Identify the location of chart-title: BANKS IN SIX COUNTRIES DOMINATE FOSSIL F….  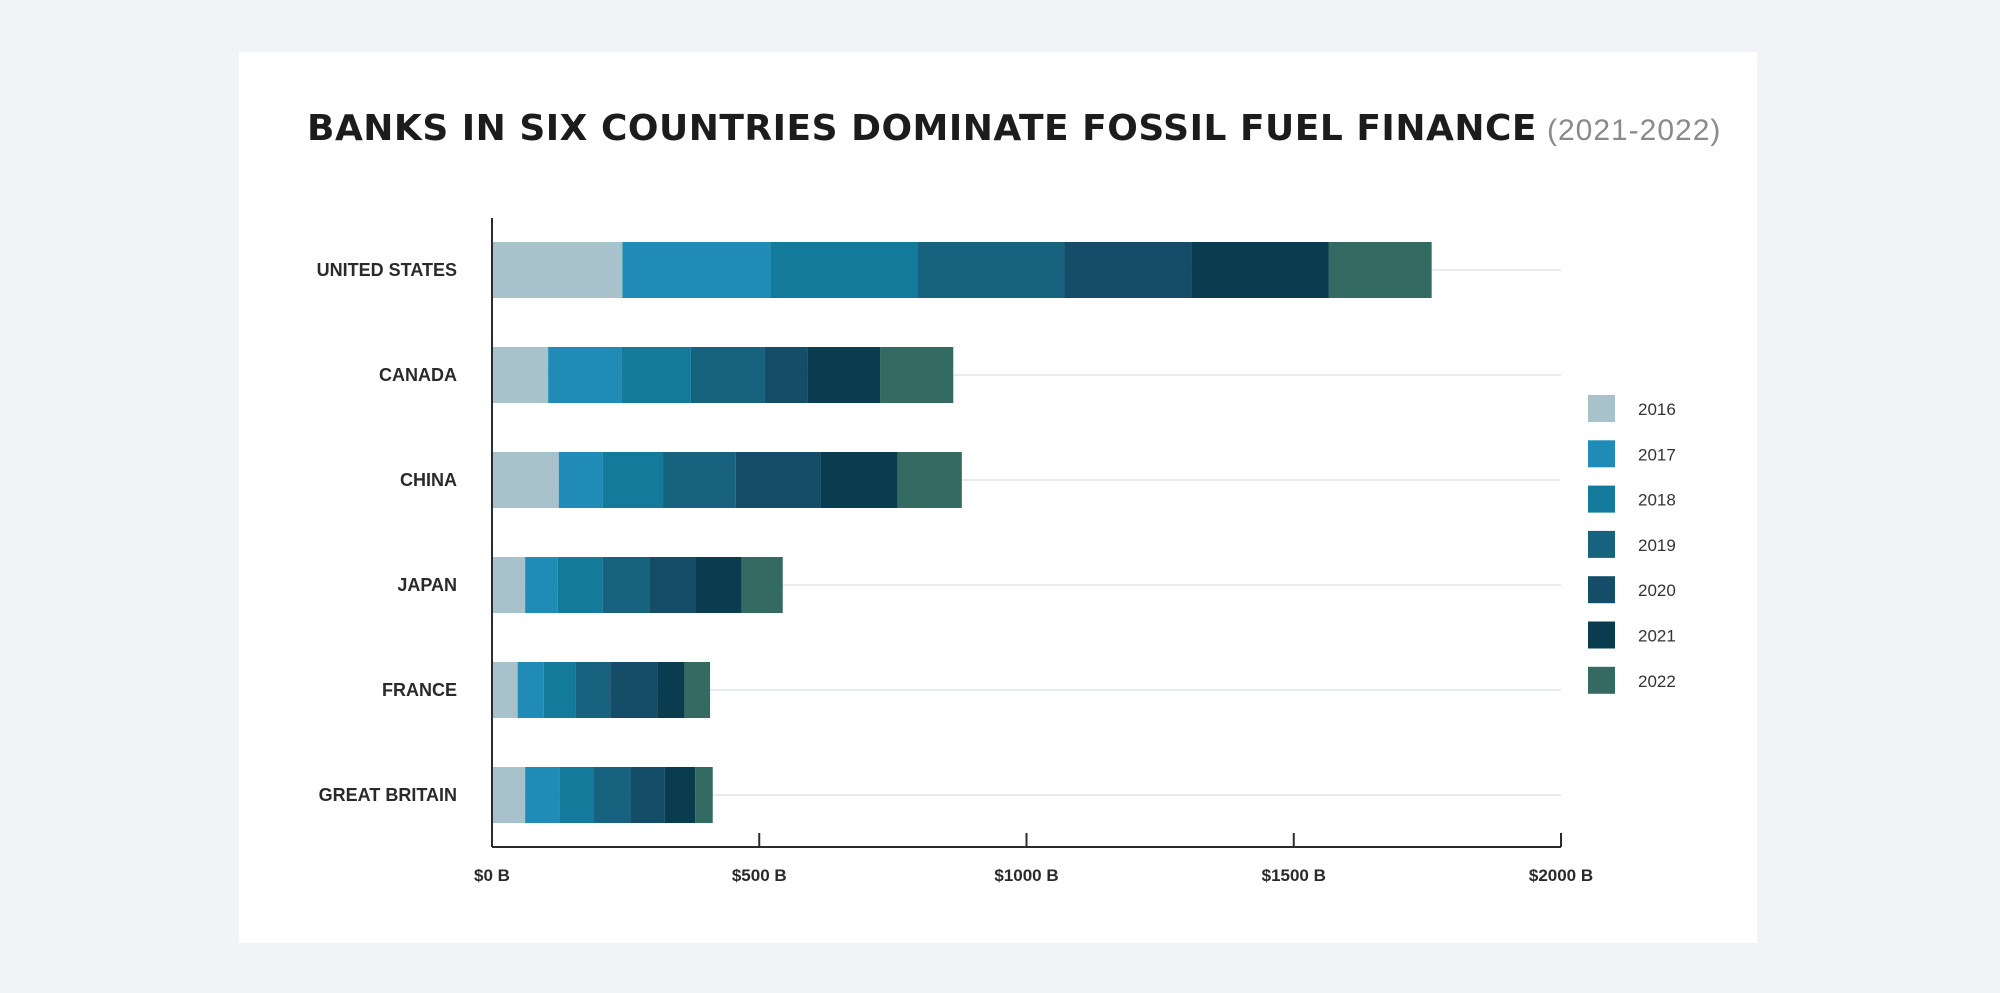
(922, 128).